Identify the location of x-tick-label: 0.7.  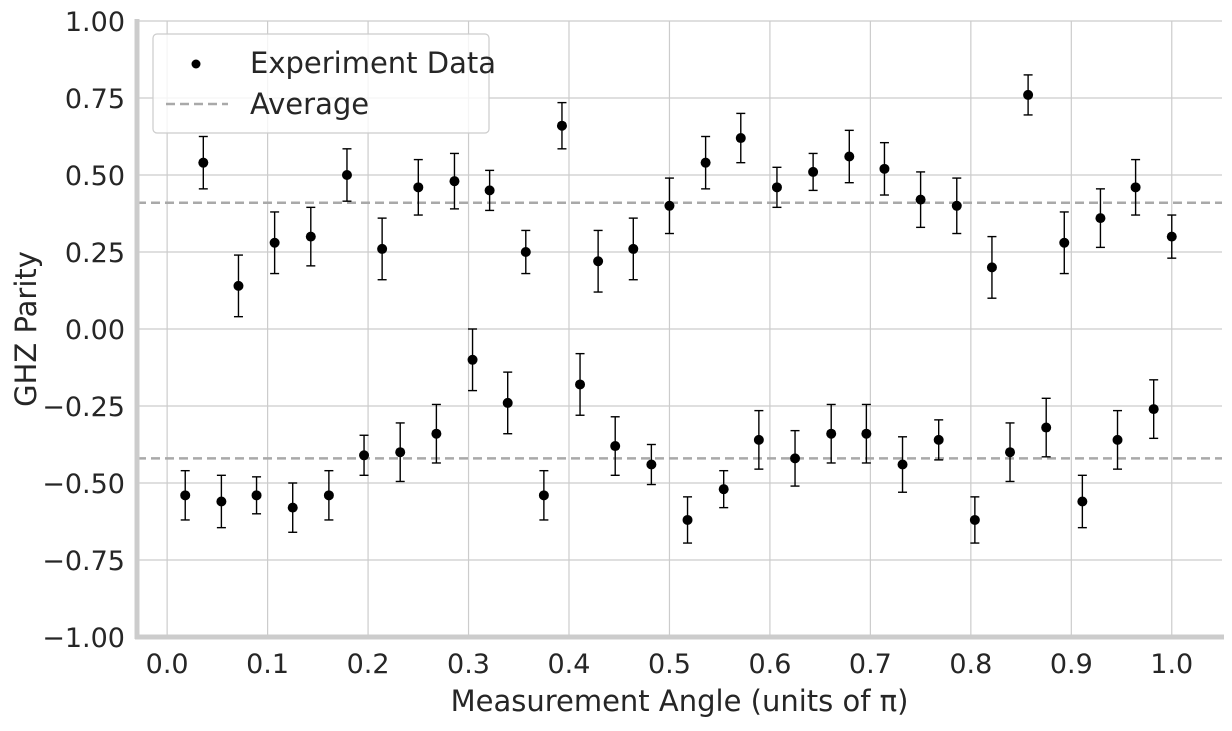
(870, 664).